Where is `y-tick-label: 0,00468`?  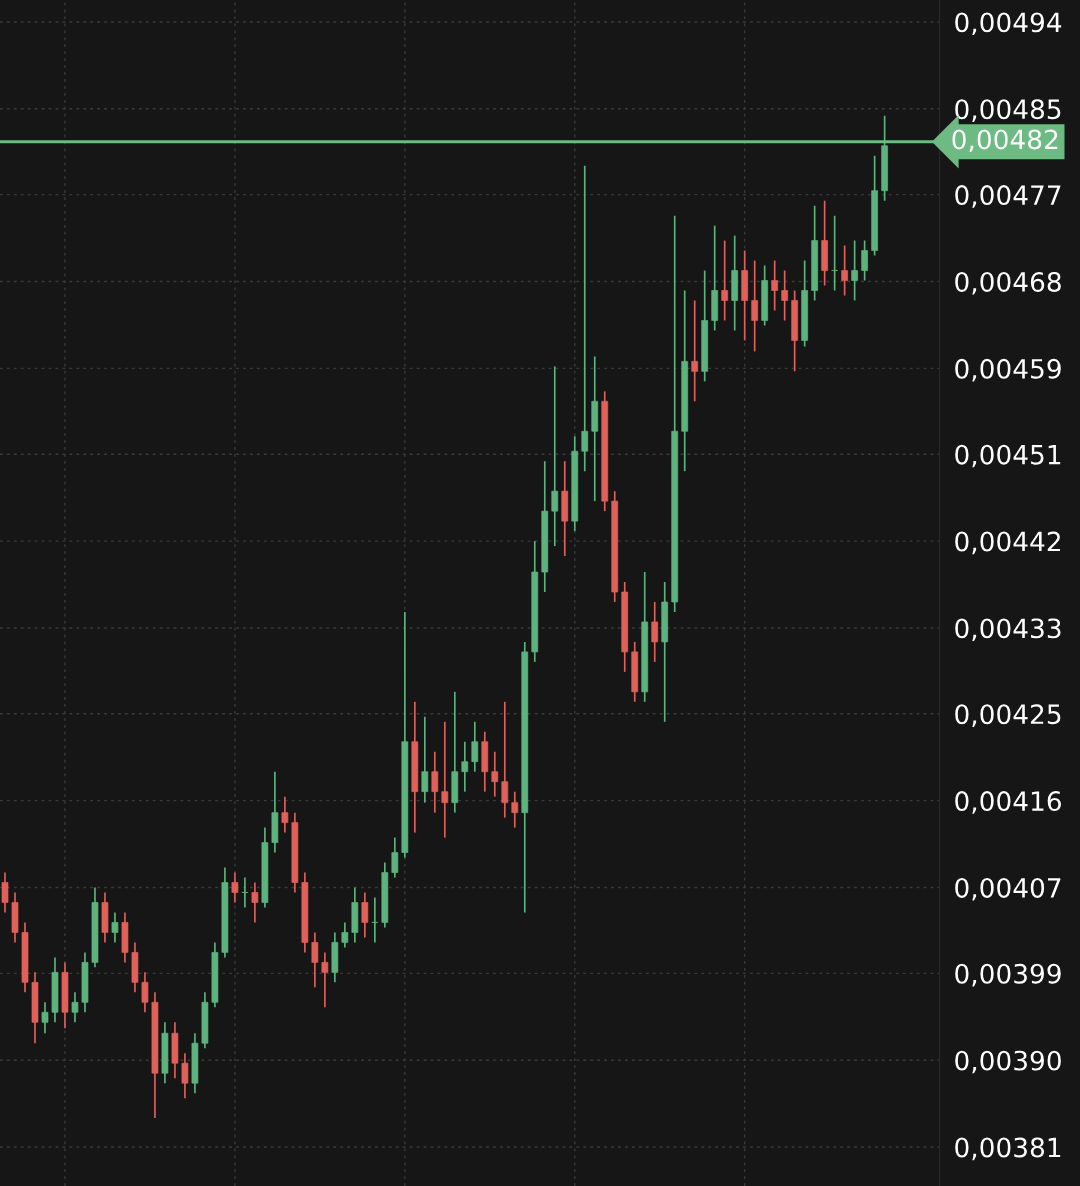 y-tick-label: 0,00468 is located at coordinates (1008, 283).